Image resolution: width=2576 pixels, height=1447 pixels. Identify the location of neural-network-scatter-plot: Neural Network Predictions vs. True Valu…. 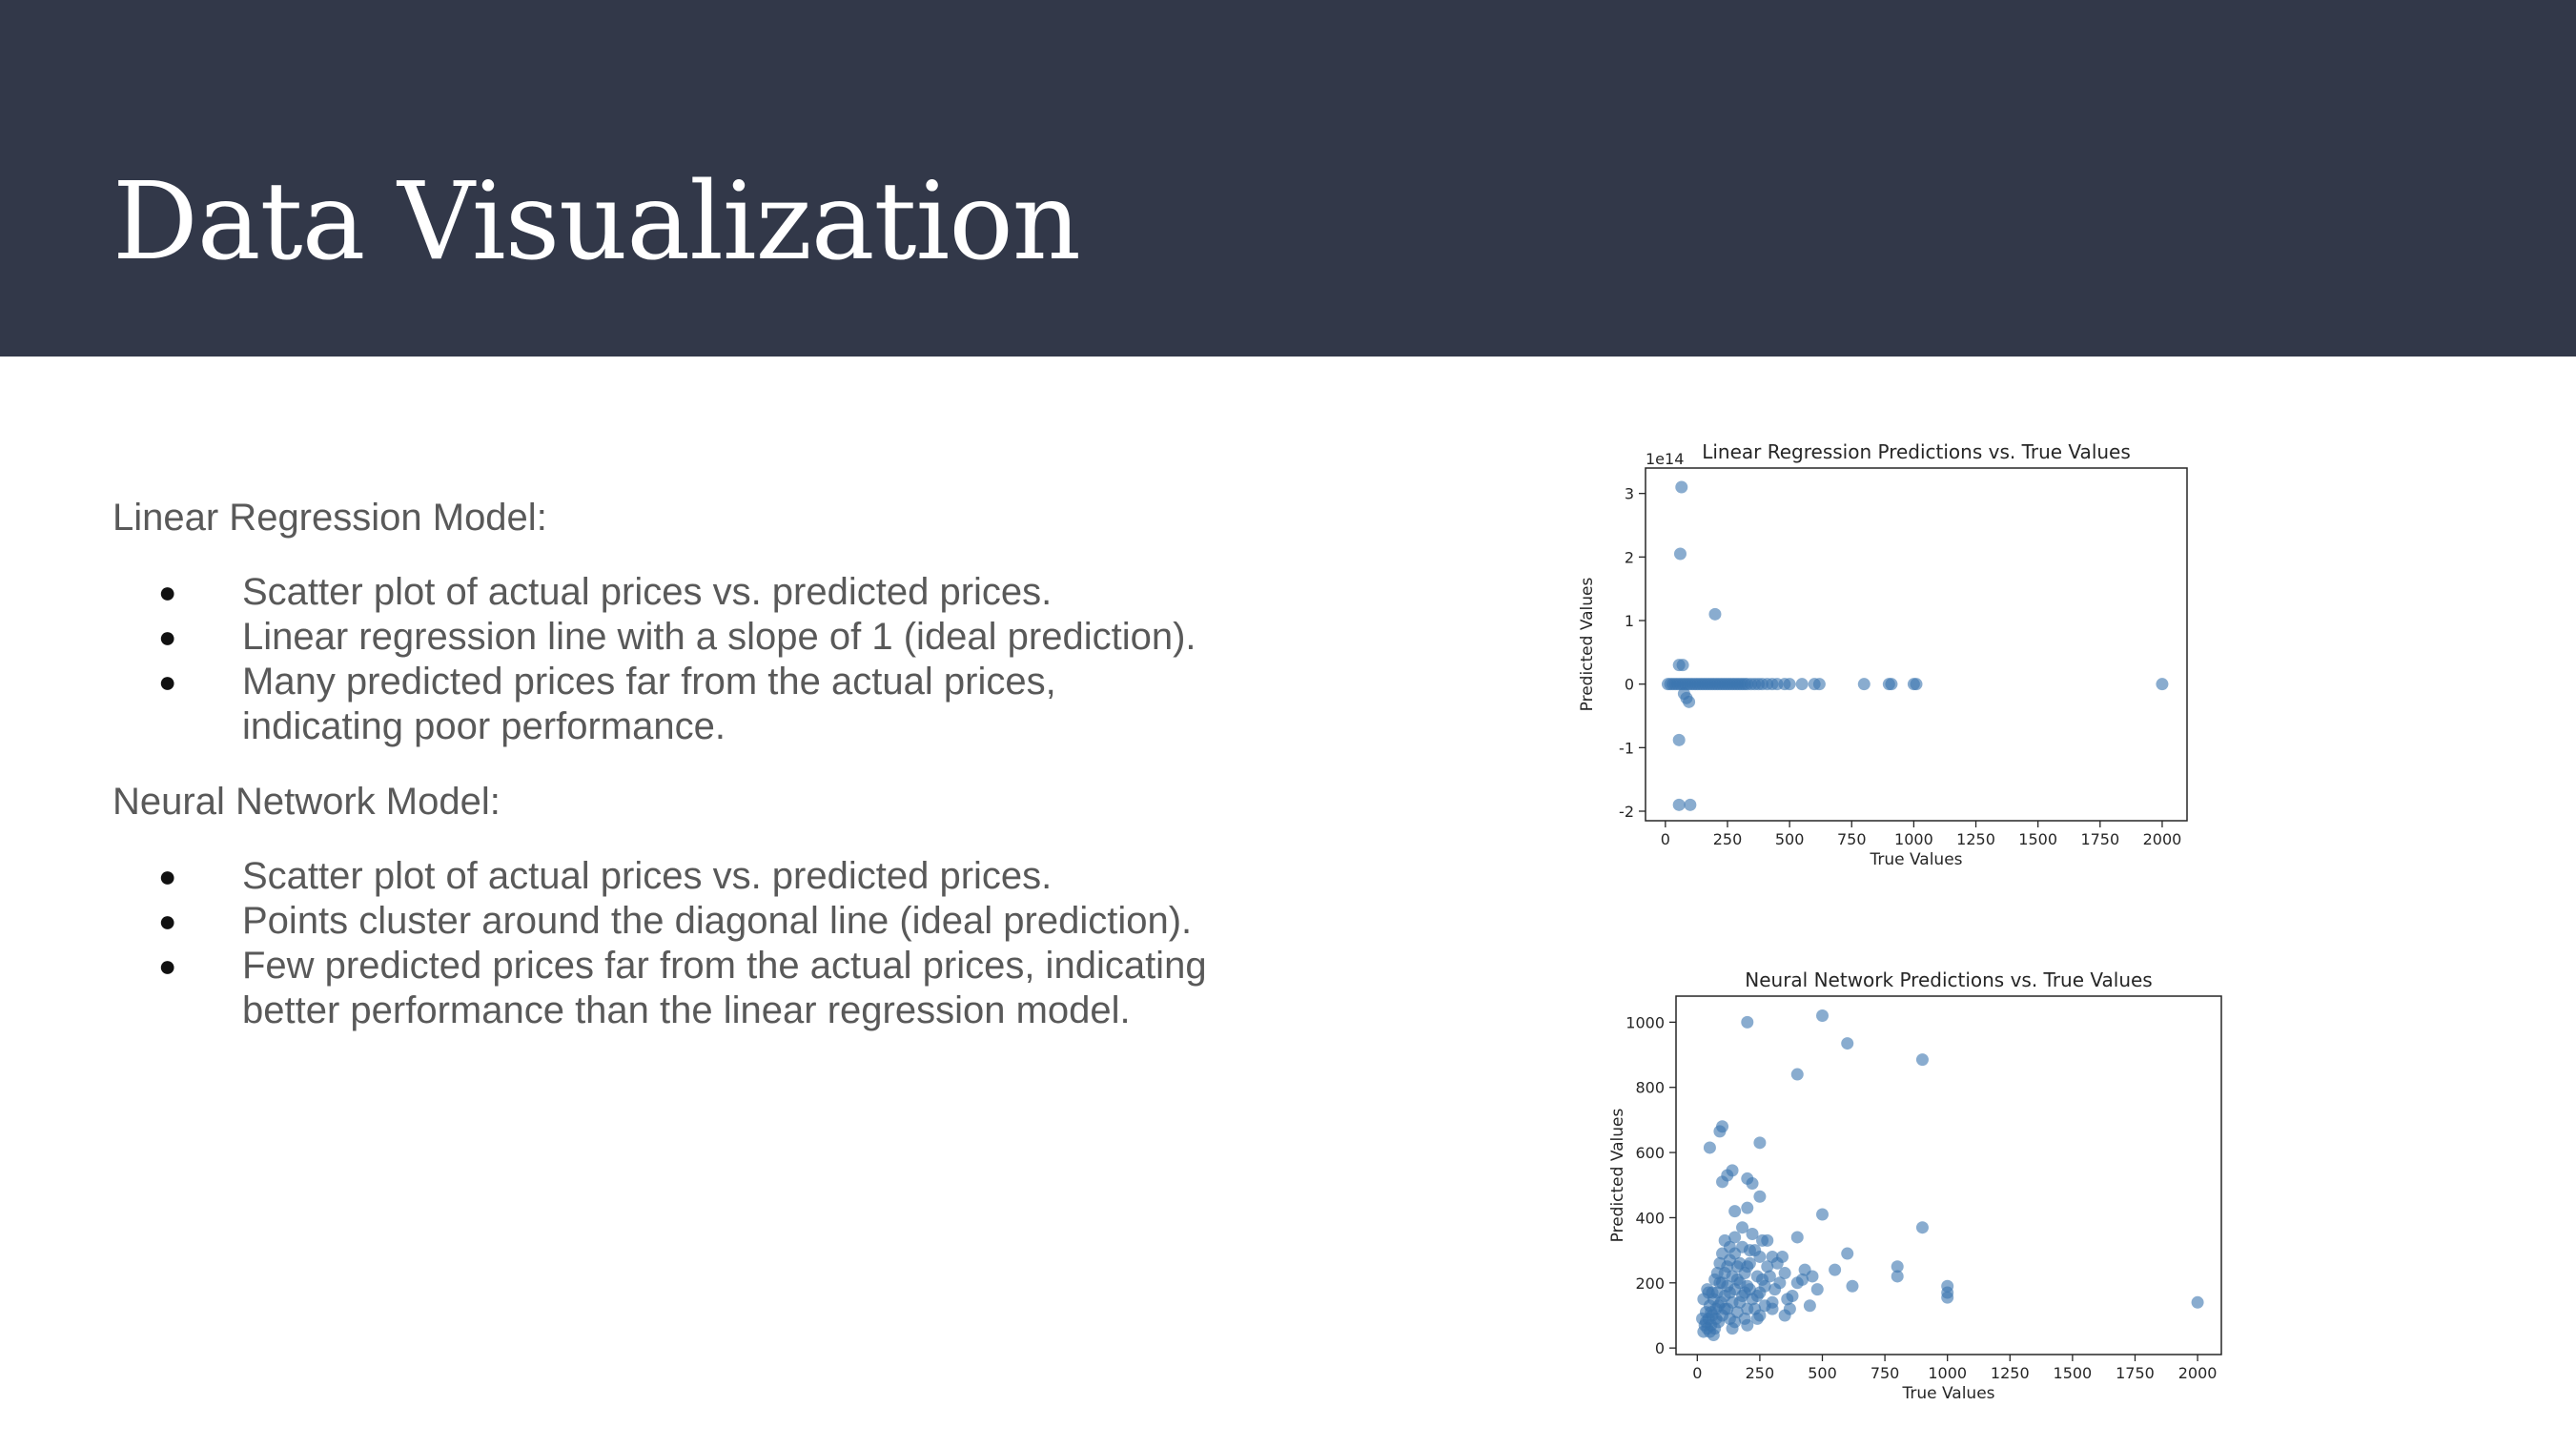
(1915, 1185).